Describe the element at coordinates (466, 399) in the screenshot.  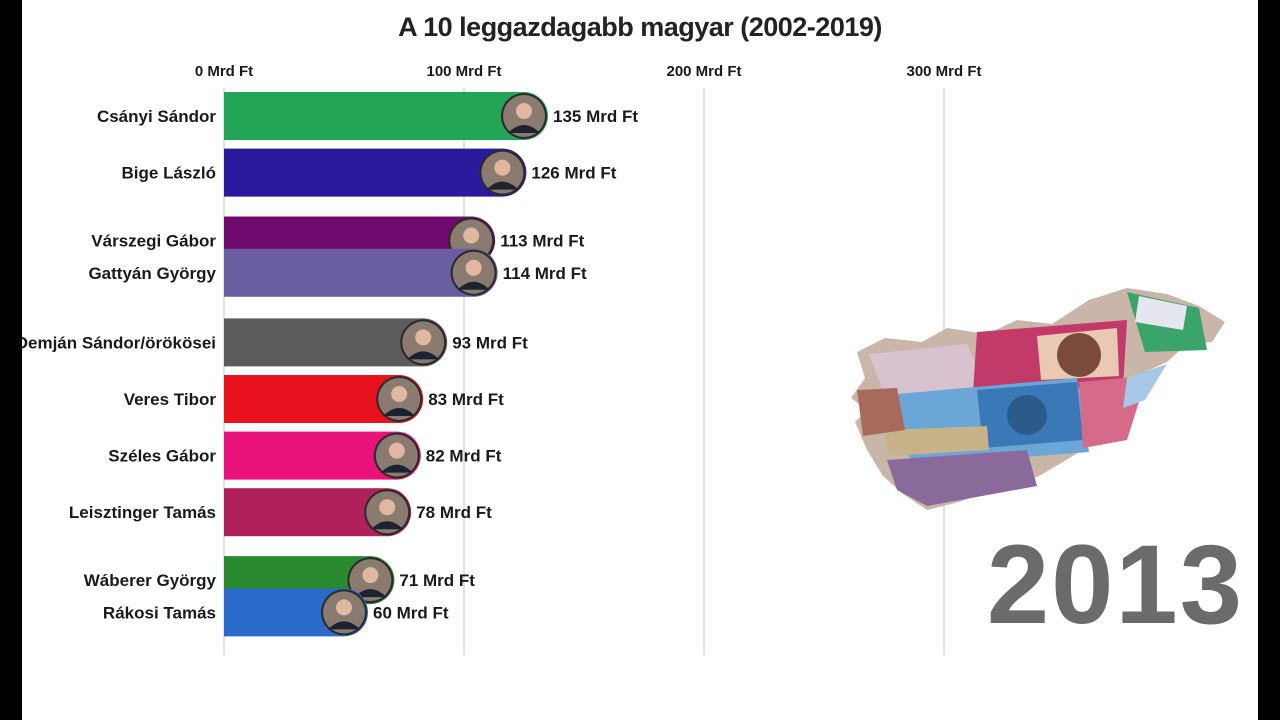
I see `value-label: 83 Mrd Ft` at that location.